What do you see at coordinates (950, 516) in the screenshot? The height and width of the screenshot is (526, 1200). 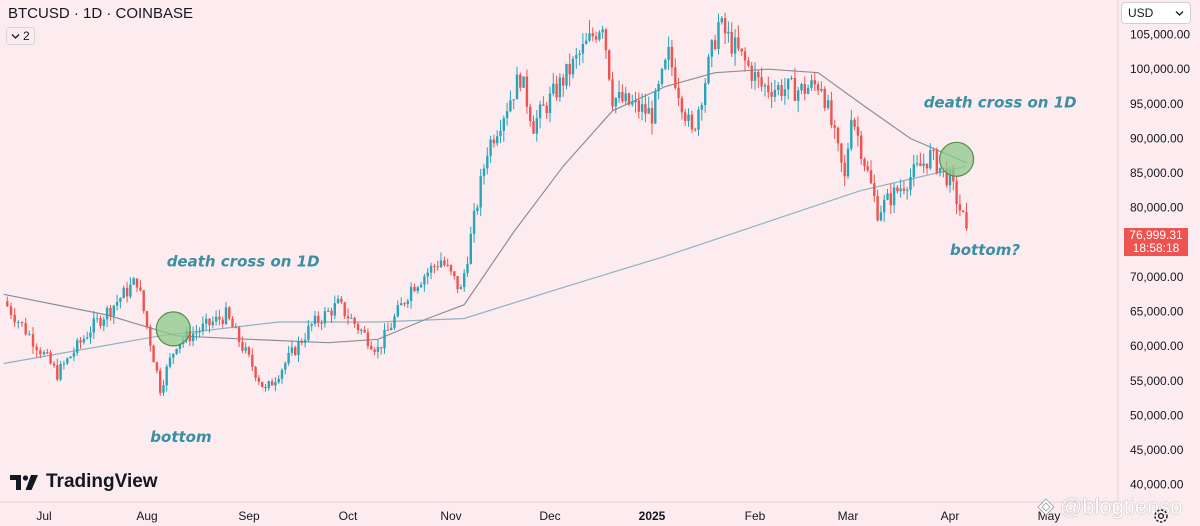 I see `x-tick-label: Apr` at bounding box center [950, 516].